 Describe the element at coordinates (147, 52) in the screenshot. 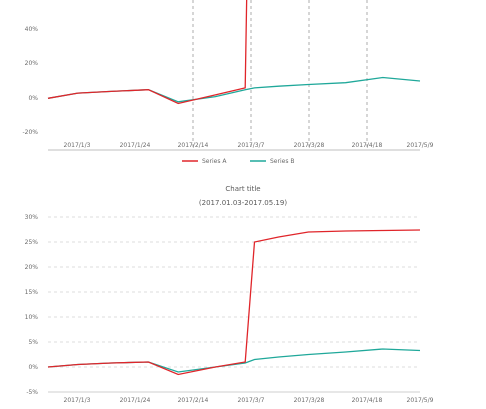

I see `chart-1-series-a-line` at that location.